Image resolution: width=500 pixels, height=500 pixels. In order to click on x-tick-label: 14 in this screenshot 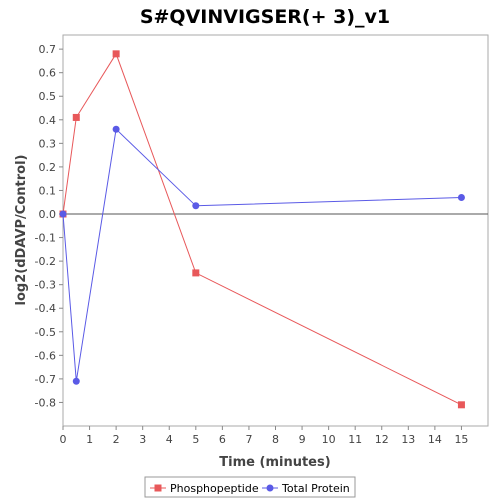, I will do `click(435, 439)`.